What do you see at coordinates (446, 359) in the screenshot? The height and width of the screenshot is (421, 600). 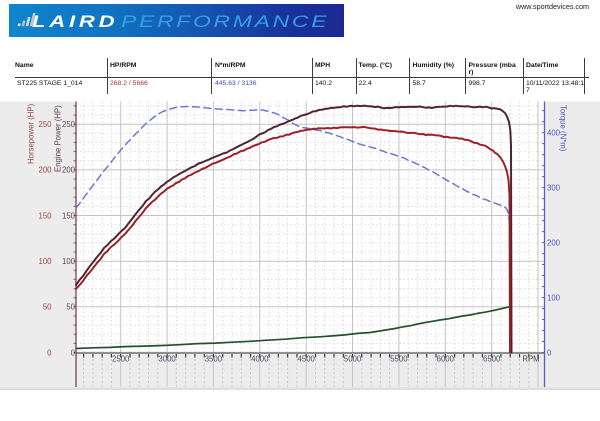 I see `svg-text: 6000` at bounding box center [446, 359].